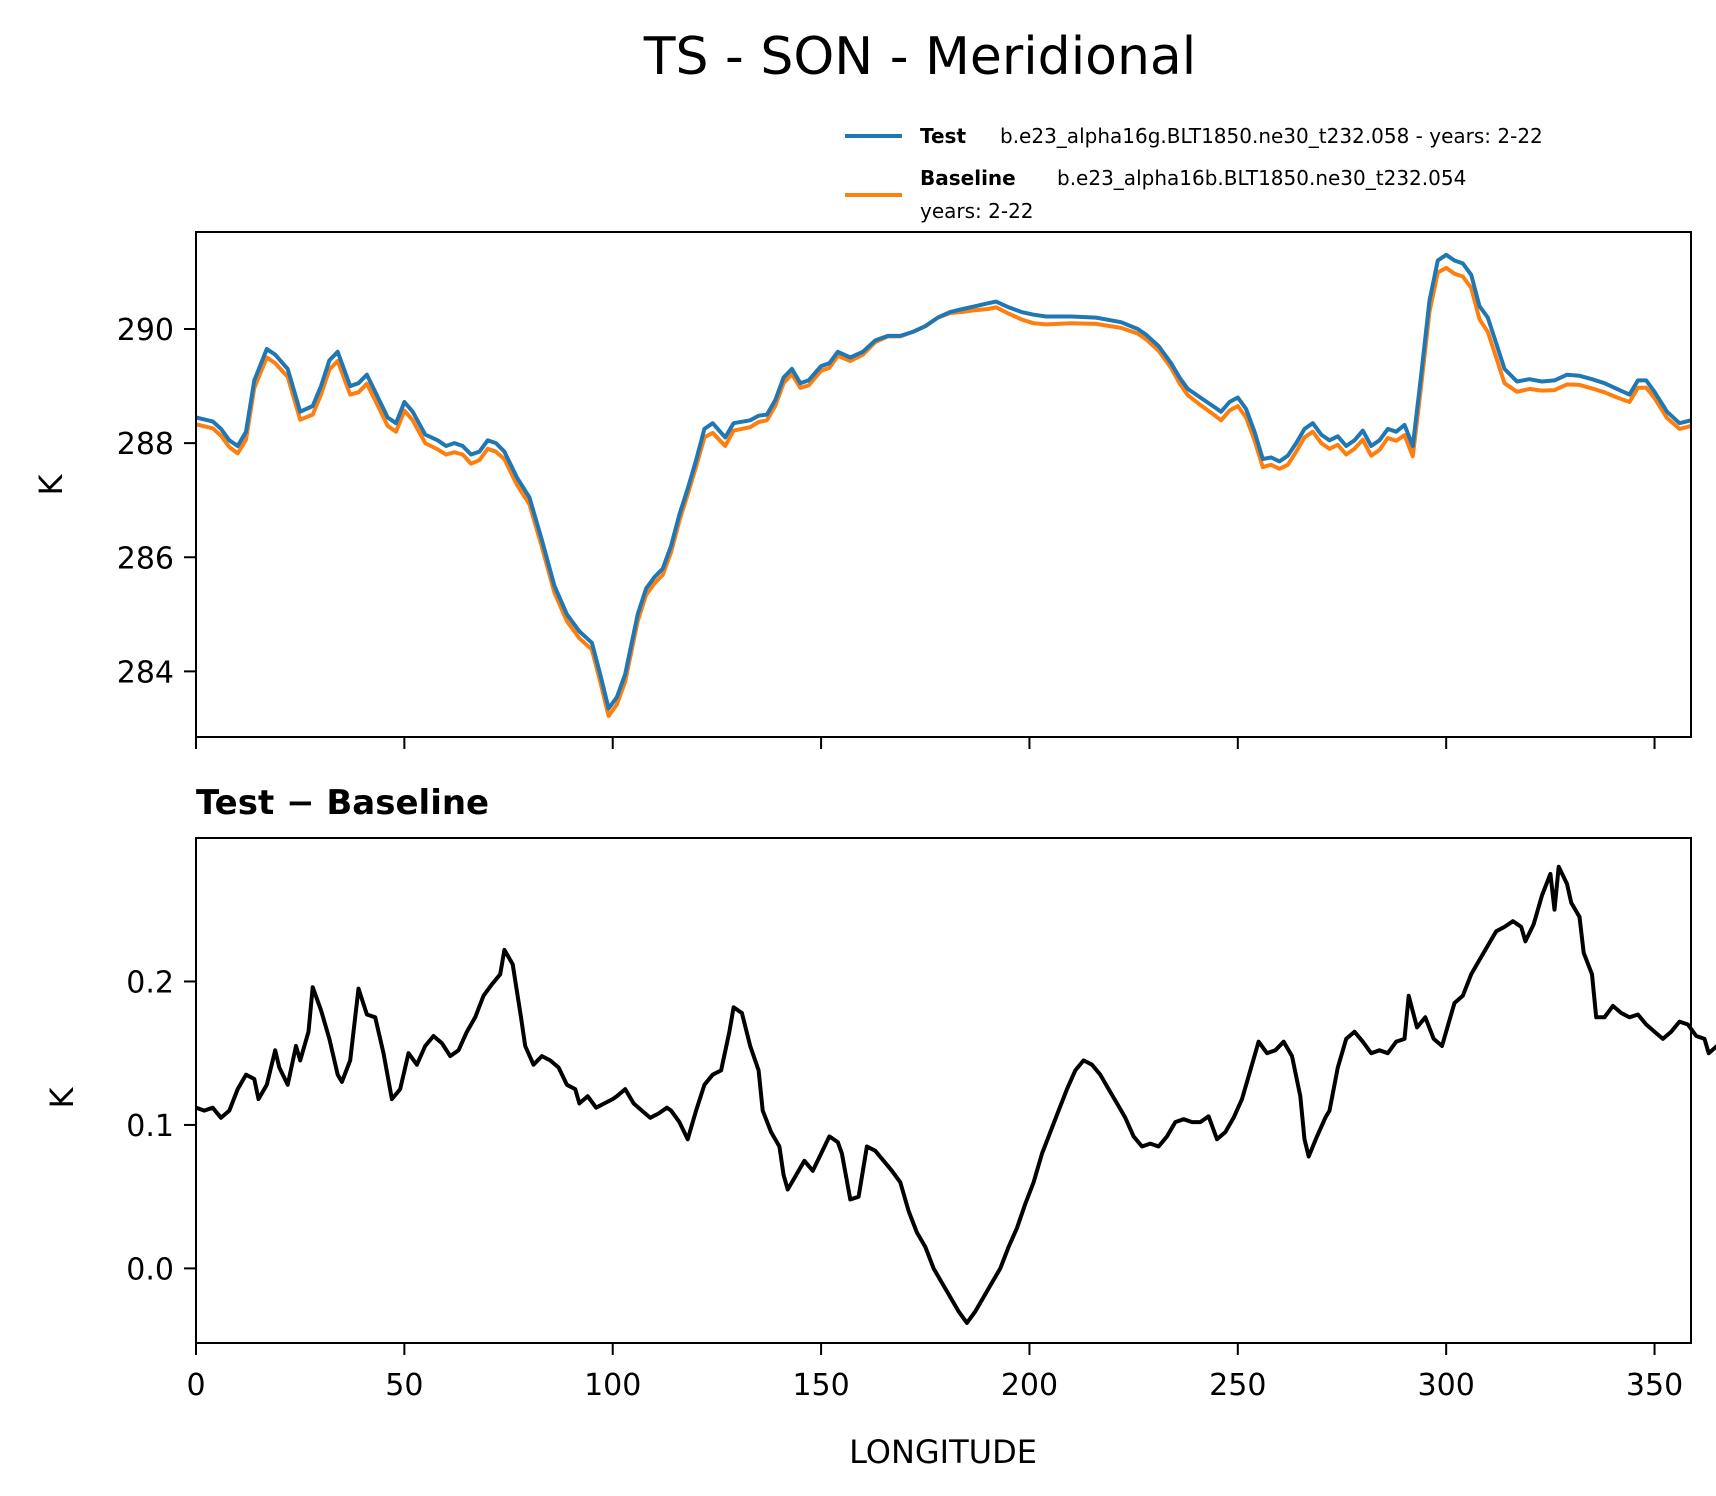 Image resolution: width=1716 pixels, height=1496 pixels. Describe the element at coordinates (943, 136) in the screenshot. I see `legend-test-name: Test` at that location.